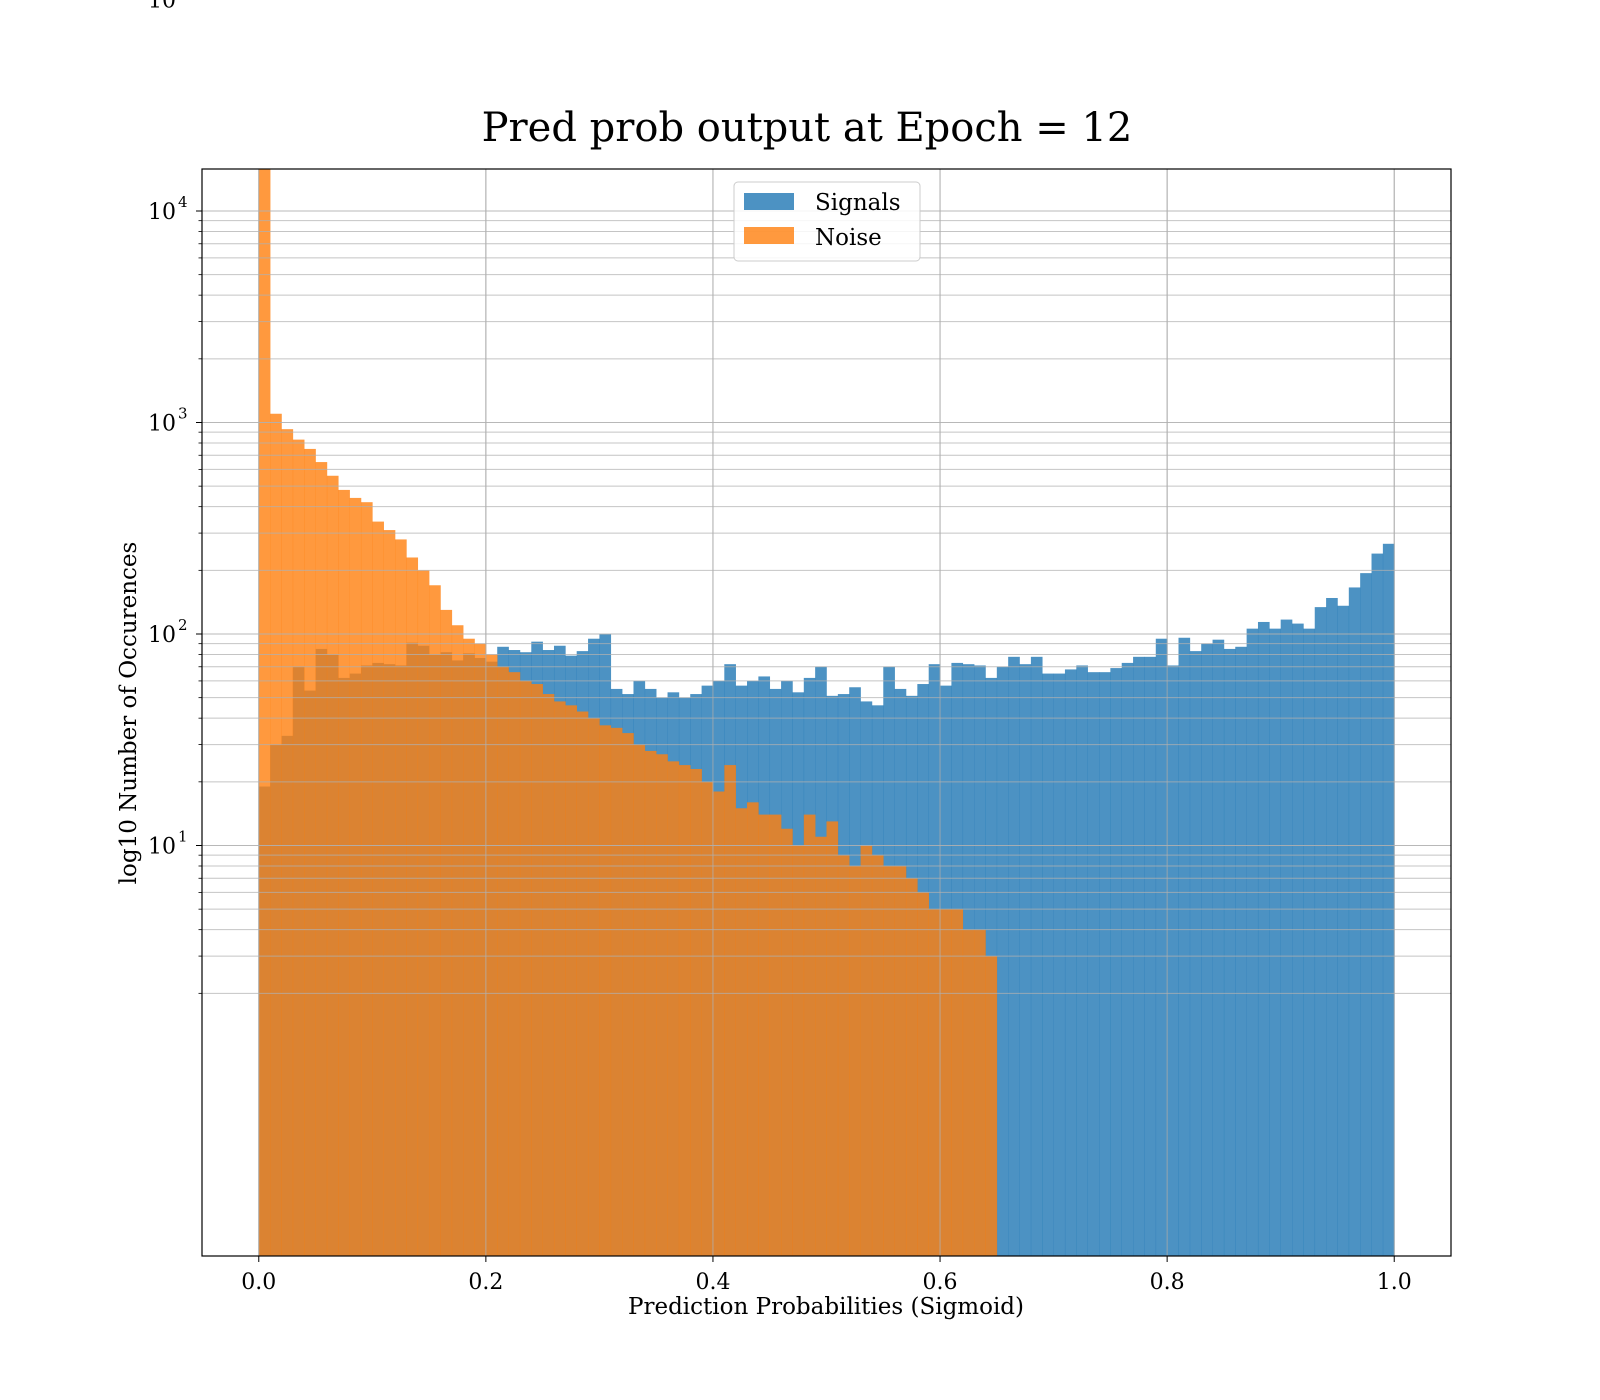 The height and width of the screenshot is (1400, 1600). I want to click on x-tick-label: 0.8, so click(1167, 1282).